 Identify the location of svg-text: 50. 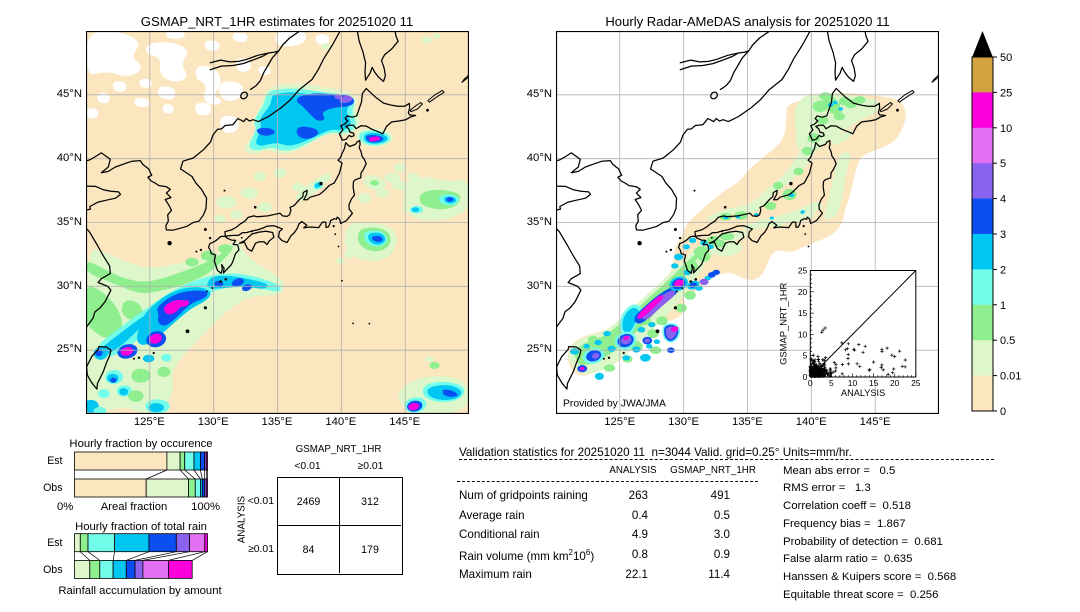
(1006, 58).